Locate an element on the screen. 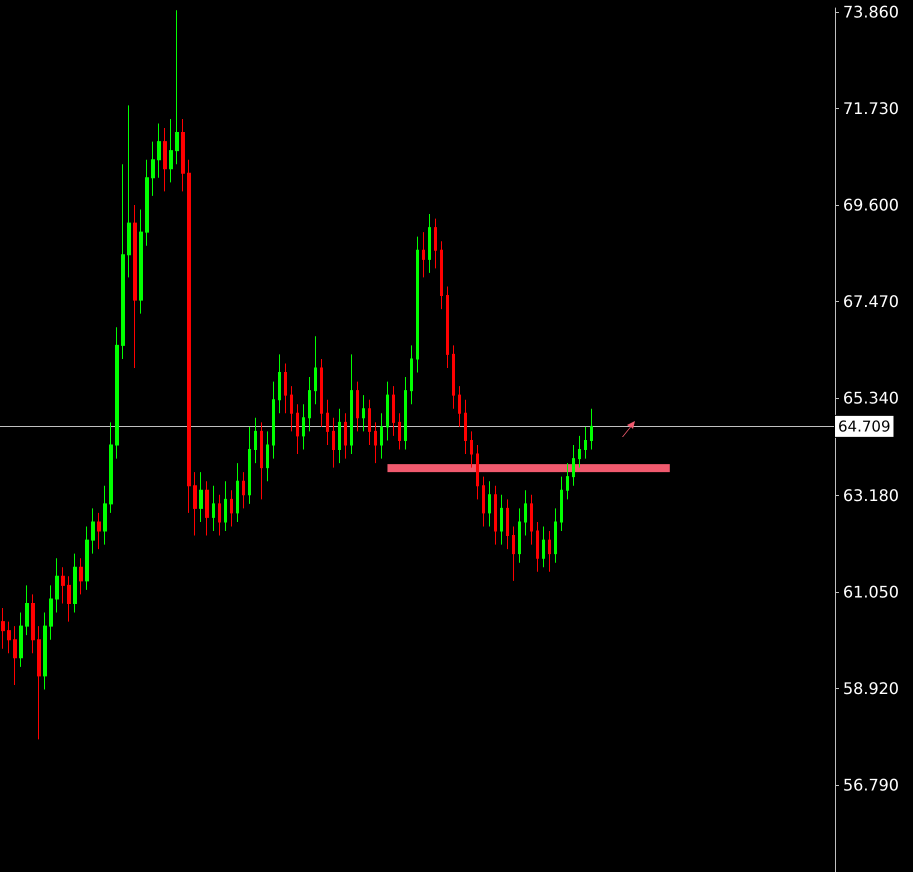 This screenshot has height=872, width=913. y-tick-label: 63.180 is located at coordinates (871, 496).